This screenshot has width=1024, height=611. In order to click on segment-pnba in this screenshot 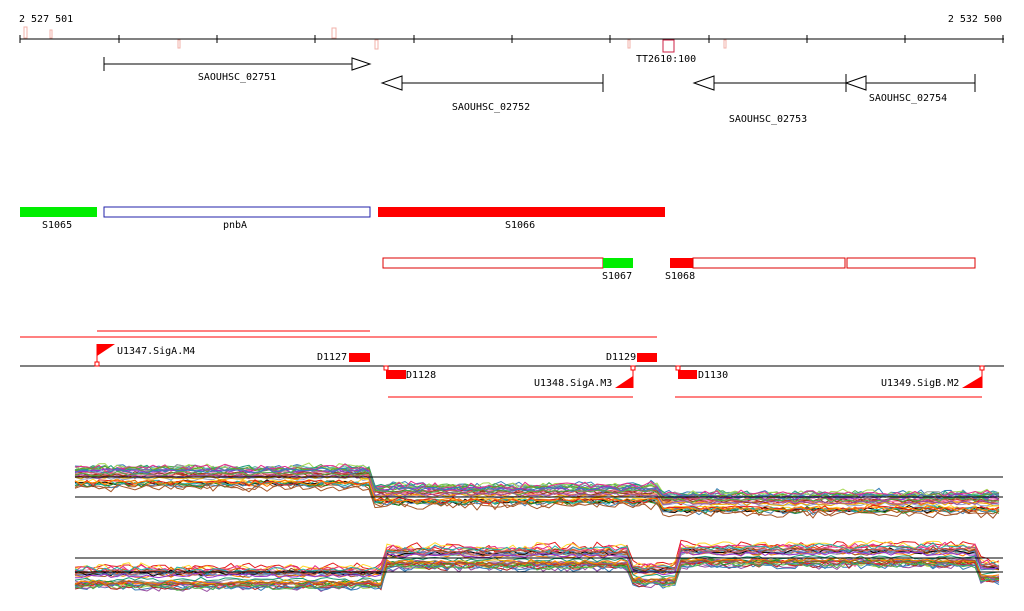, I will do `click(237, 212)`.